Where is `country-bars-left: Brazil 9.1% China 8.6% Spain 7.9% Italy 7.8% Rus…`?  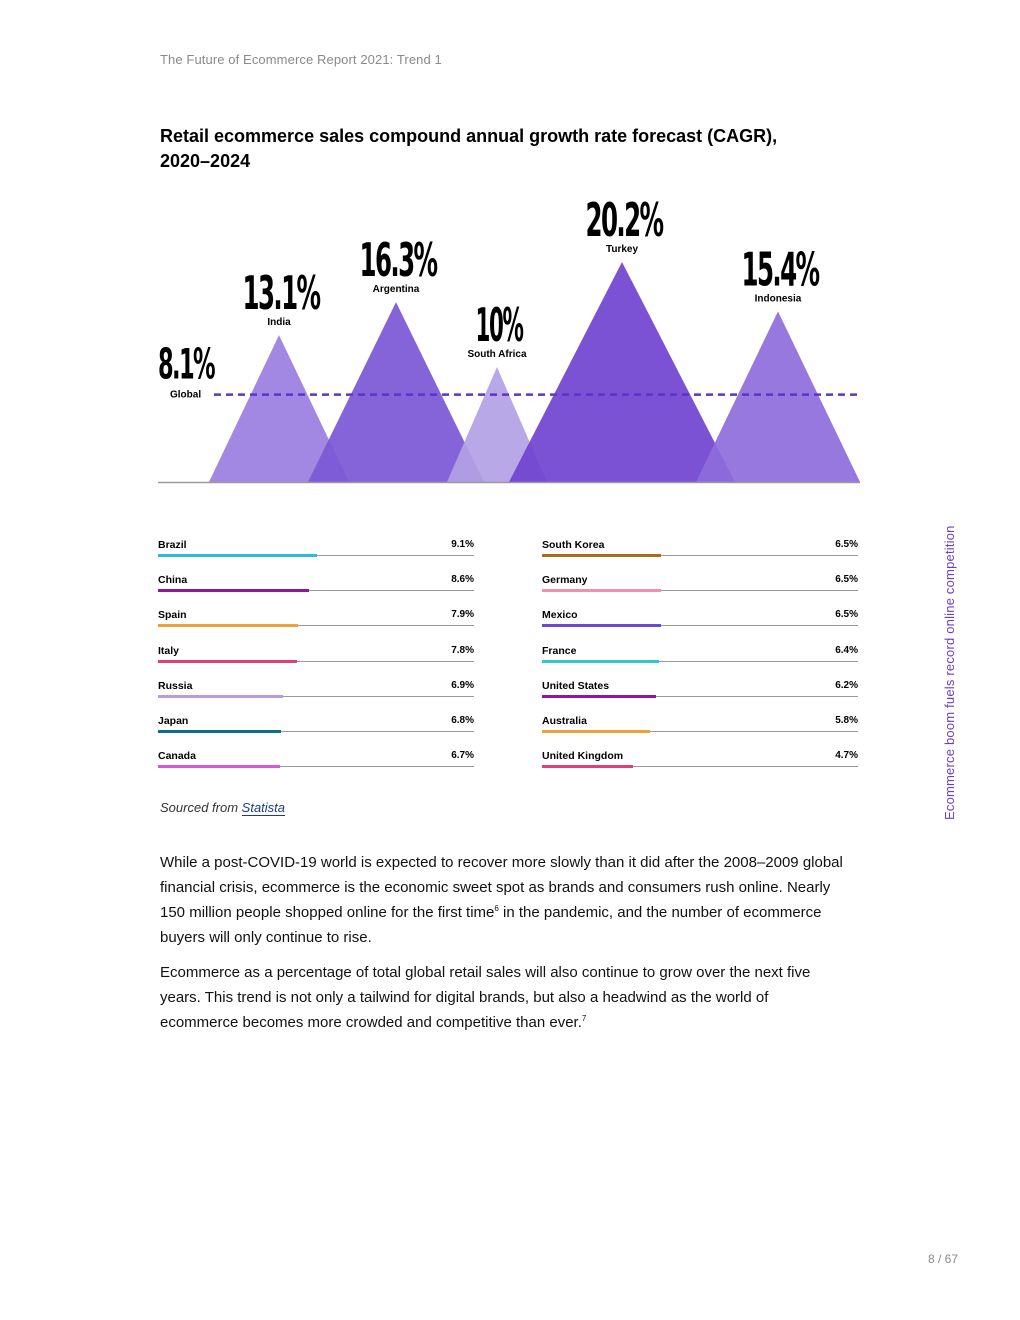
country-bars-left: Brazil 9.1% China 8.6% Spain 7.9% Italy 7.8% Rus… is located at coordinates (316, 658).